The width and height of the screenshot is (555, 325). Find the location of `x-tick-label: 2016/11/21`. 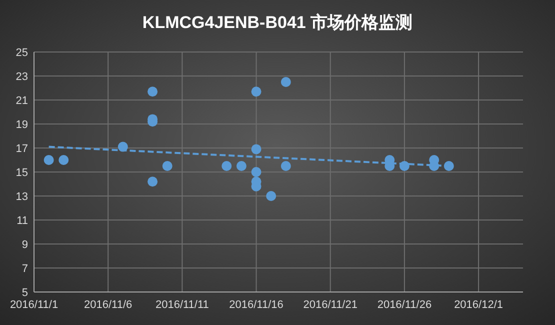

x-tick-label: 2016/11/21 is located at coordinates (330, 305).